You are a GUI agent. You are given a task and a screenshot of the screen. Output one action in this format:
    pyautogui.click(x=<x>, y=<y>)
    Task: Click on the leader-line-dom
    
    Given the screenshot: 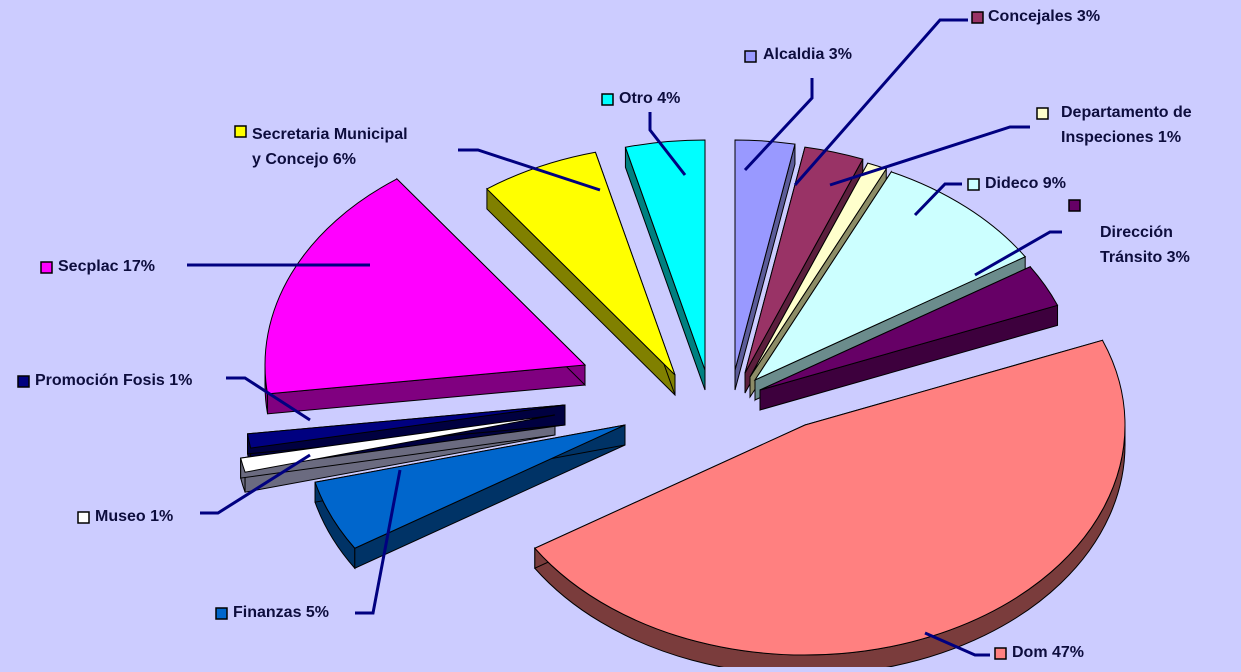 What is the action you would take?
    pyautogui.click(x=957, y=644)
    